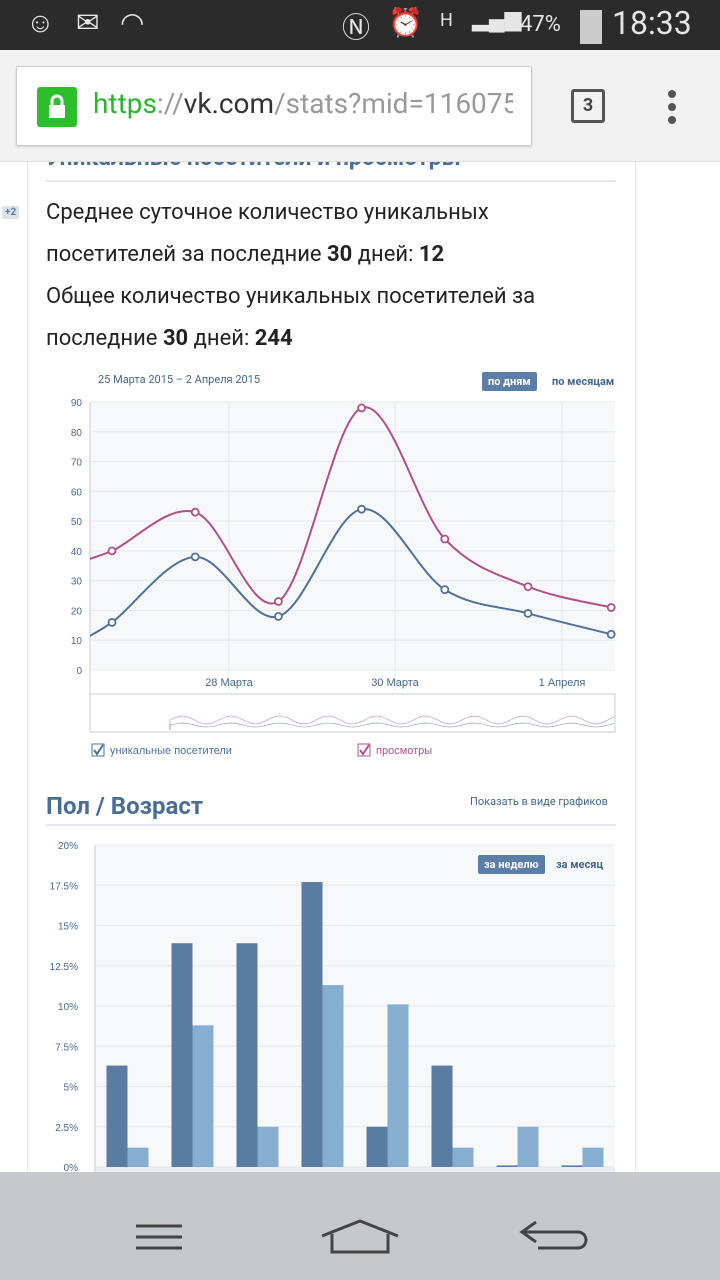 This screenshot has width=720, height=1280. I want to click on y-tick-label: 0, so click(79, 671).